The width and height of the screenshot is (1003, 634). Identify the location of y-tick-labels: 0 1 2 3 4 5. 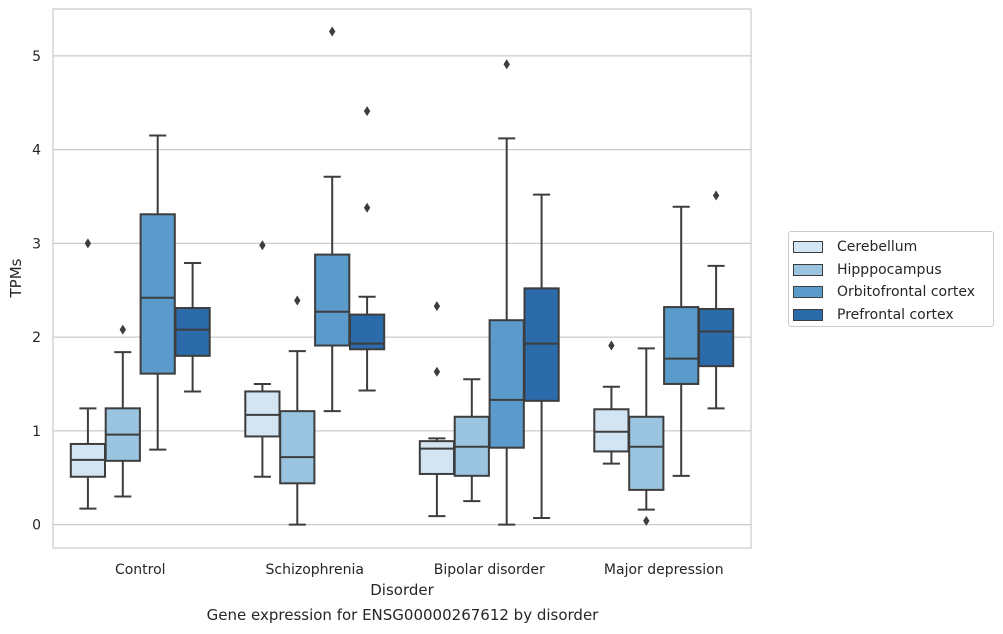
(36, 291).